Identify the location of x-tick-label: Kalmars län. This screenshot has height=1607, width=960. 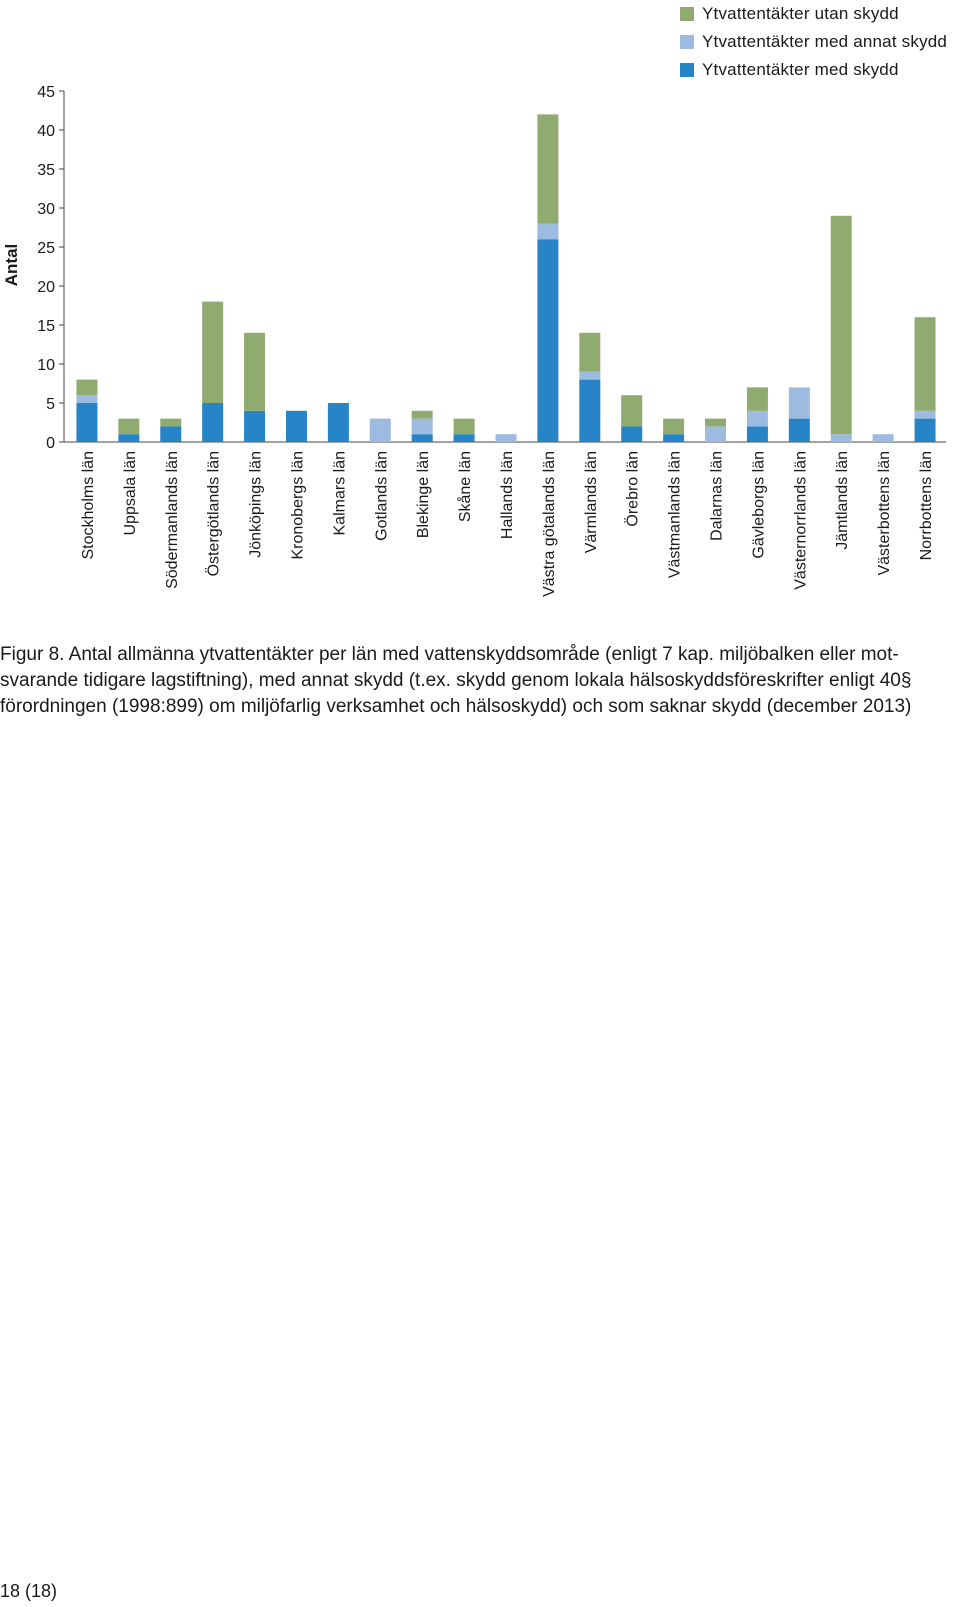
(339, 493).